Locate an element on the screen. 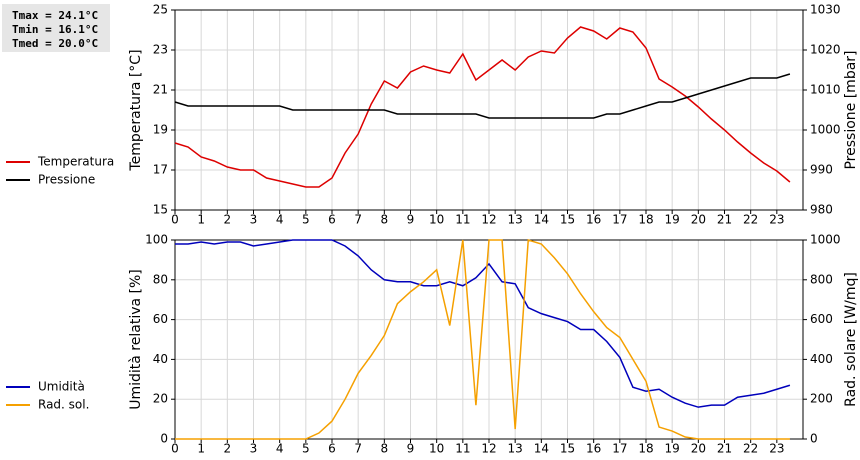  stat-tmed: Tmed = 20.0°C is located at coordinates (55, 43).